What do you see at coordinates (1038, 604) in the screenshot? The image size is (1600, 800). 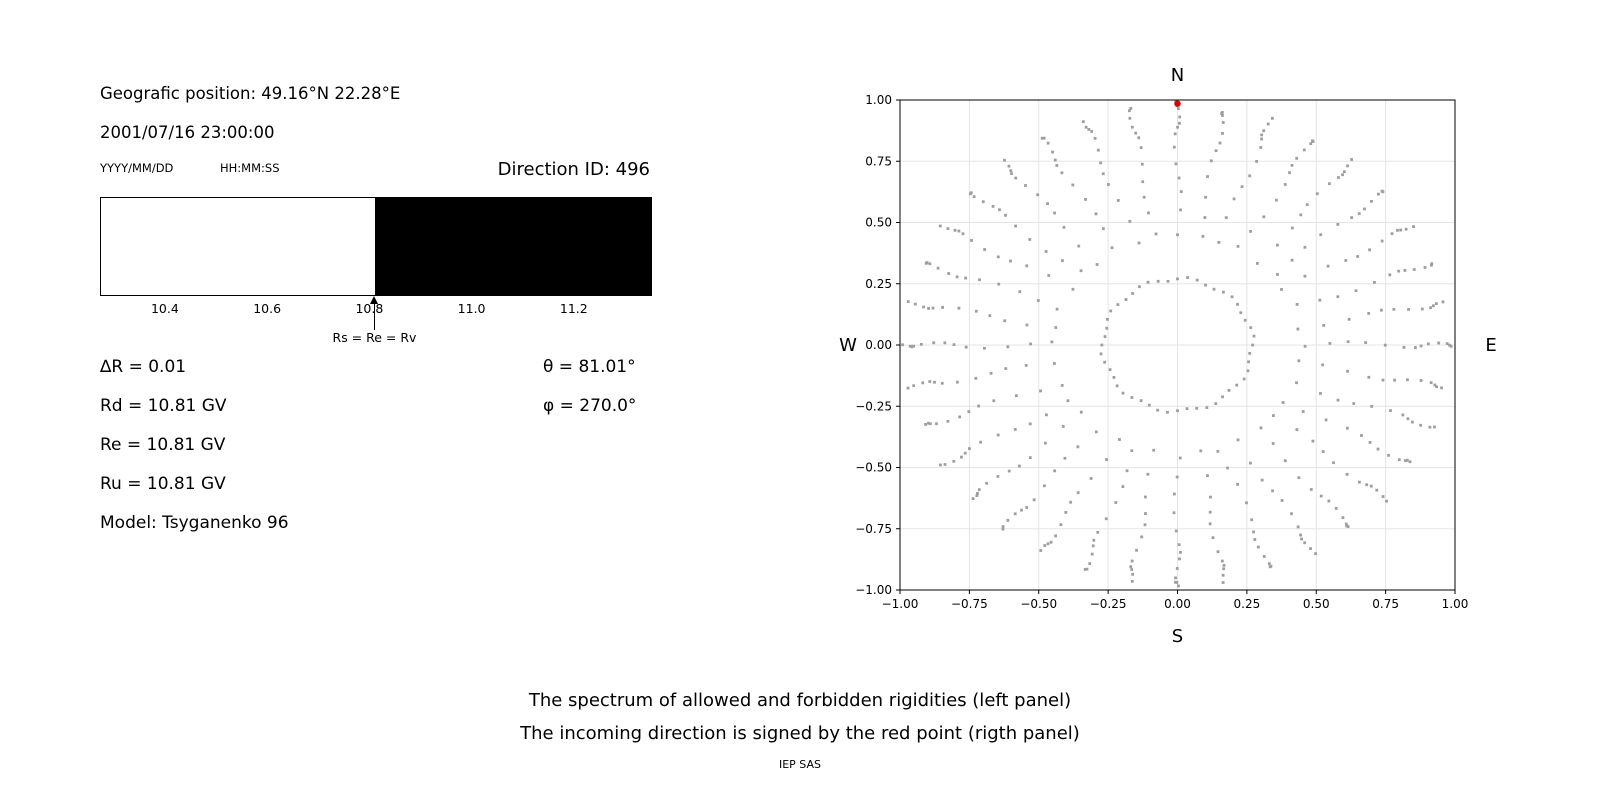 I see `x-tick-label: −0.50` at bounding box center [1038, 604].